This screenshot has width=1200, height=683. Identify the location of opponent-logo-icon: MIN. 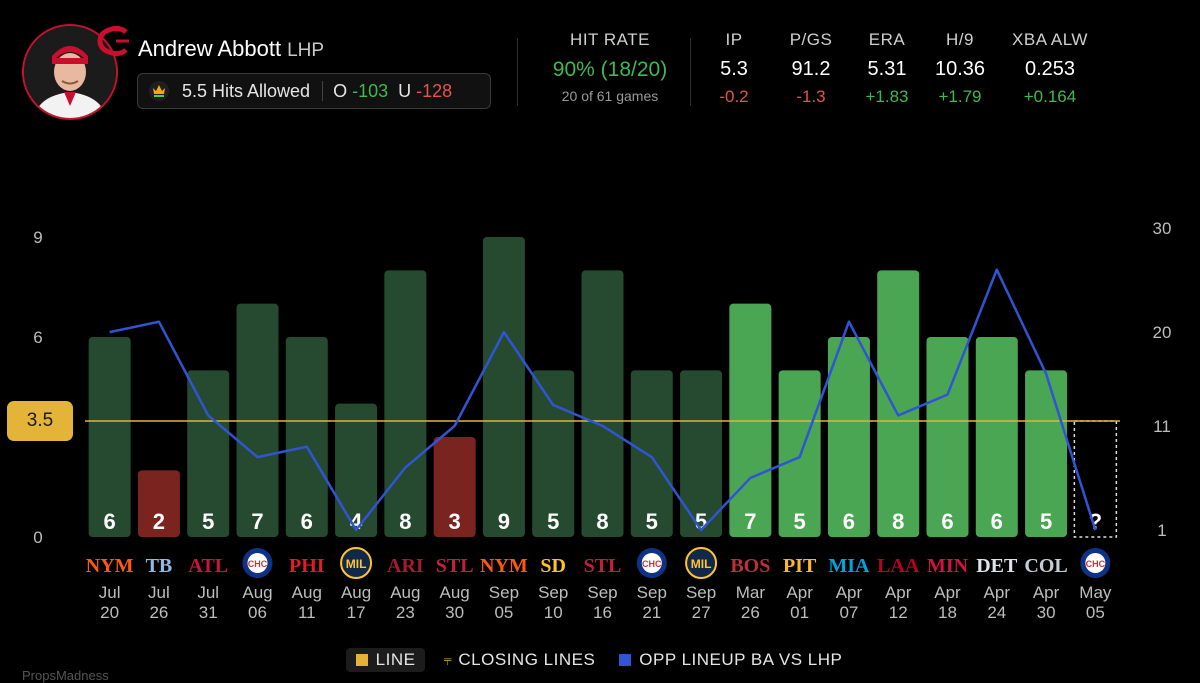
(948, 566).